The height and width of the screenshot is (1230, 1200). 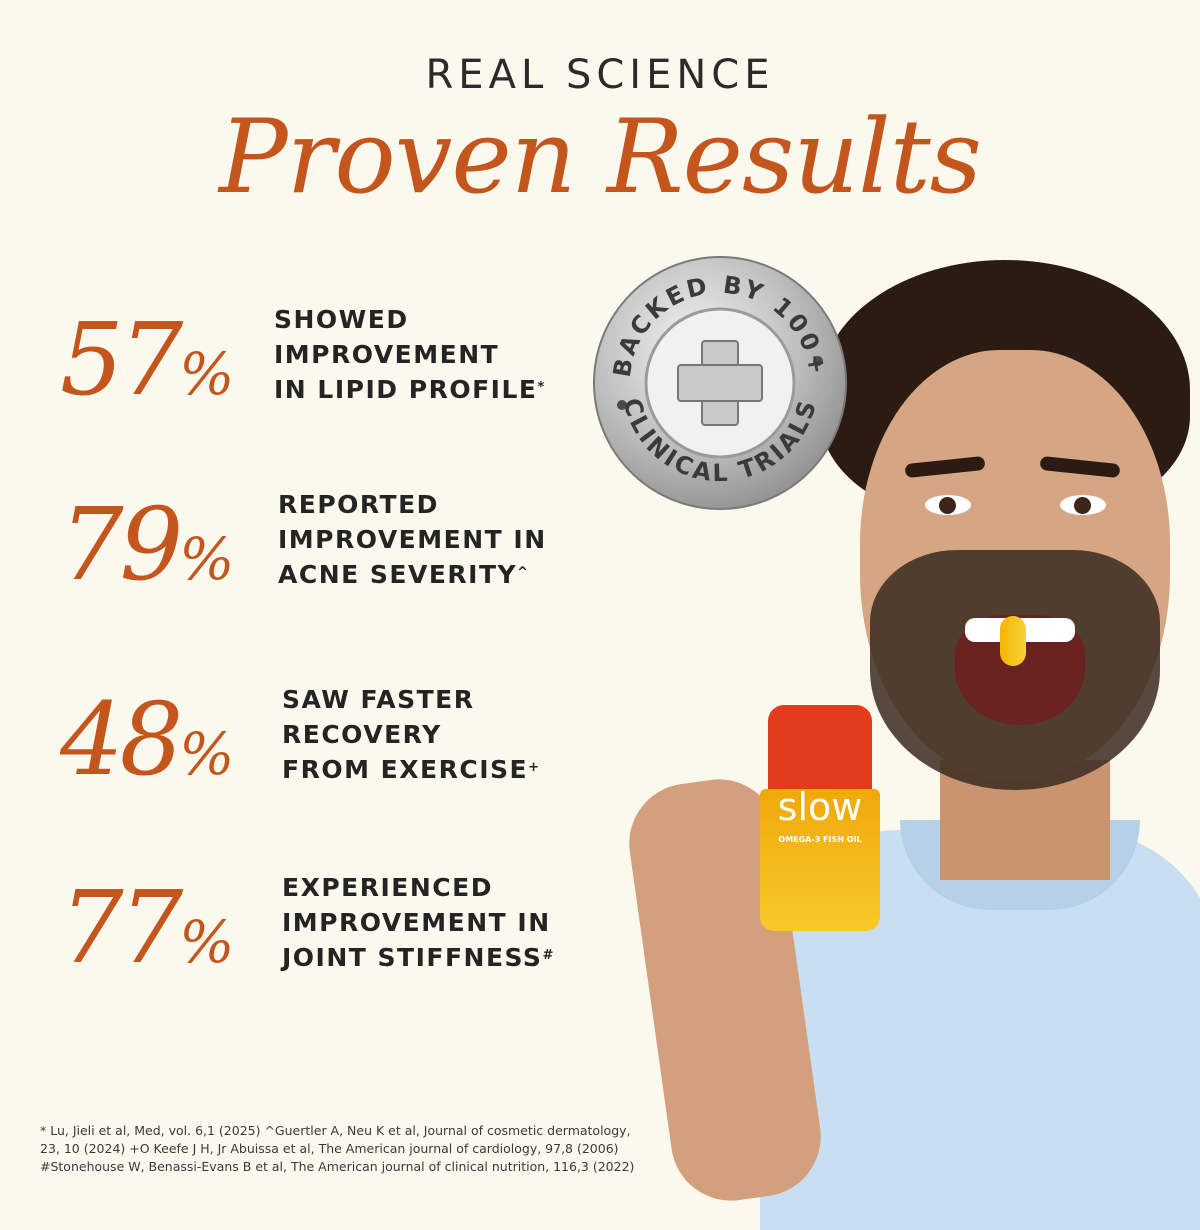 I want to click on plus-cross-icon, so click(x=720, y=383).